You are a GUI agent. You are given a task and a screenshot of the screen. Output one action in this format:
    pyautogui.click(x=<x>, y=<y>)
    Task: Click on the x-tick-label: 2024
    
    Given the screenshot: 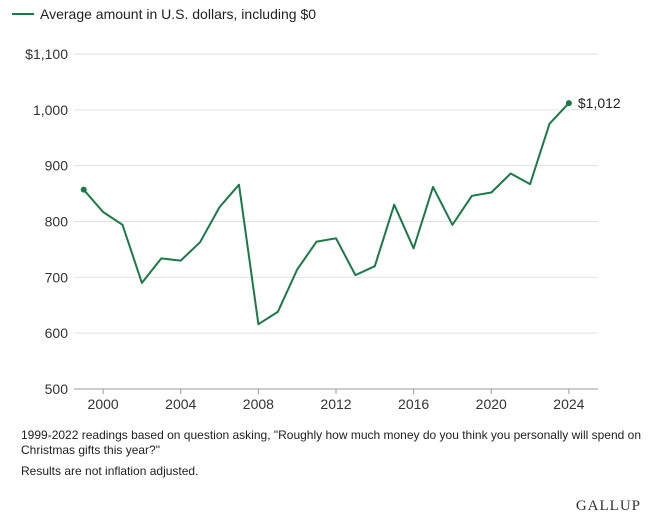 What is the action you would take?
    pyautogui.click(x=568, y=404)
    